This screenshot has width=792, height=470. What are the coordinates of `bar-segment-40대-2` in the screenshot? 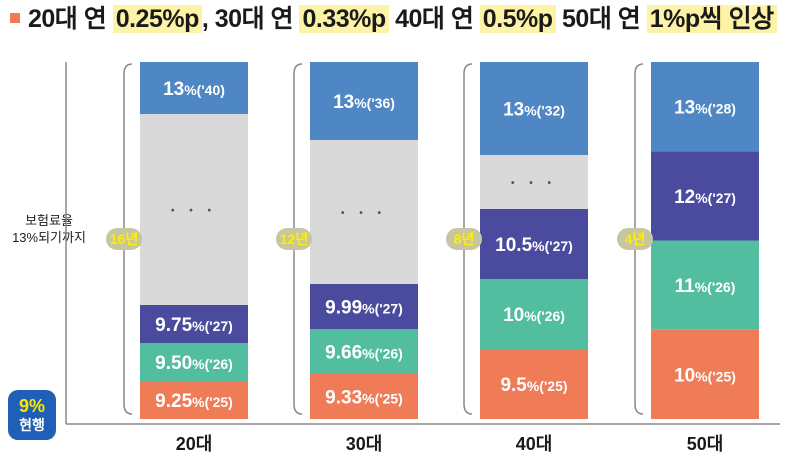 It's located at (534, 244).